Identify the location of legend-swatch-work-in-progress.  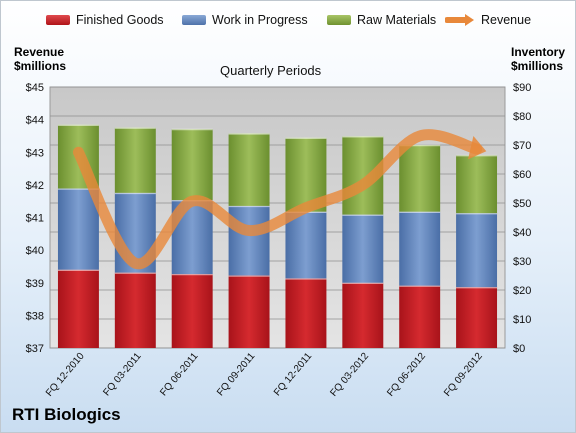
(194, 20).